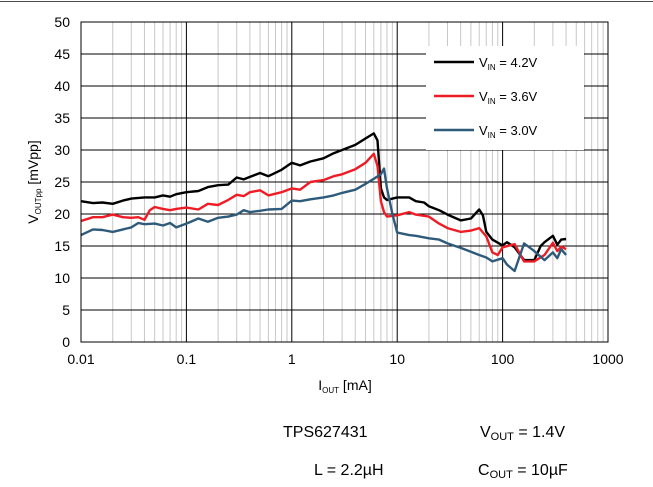  Describe the element at coordinates (508, 131) in the screenshot. I see `legend-label: VIN = 3.0V` at that location.